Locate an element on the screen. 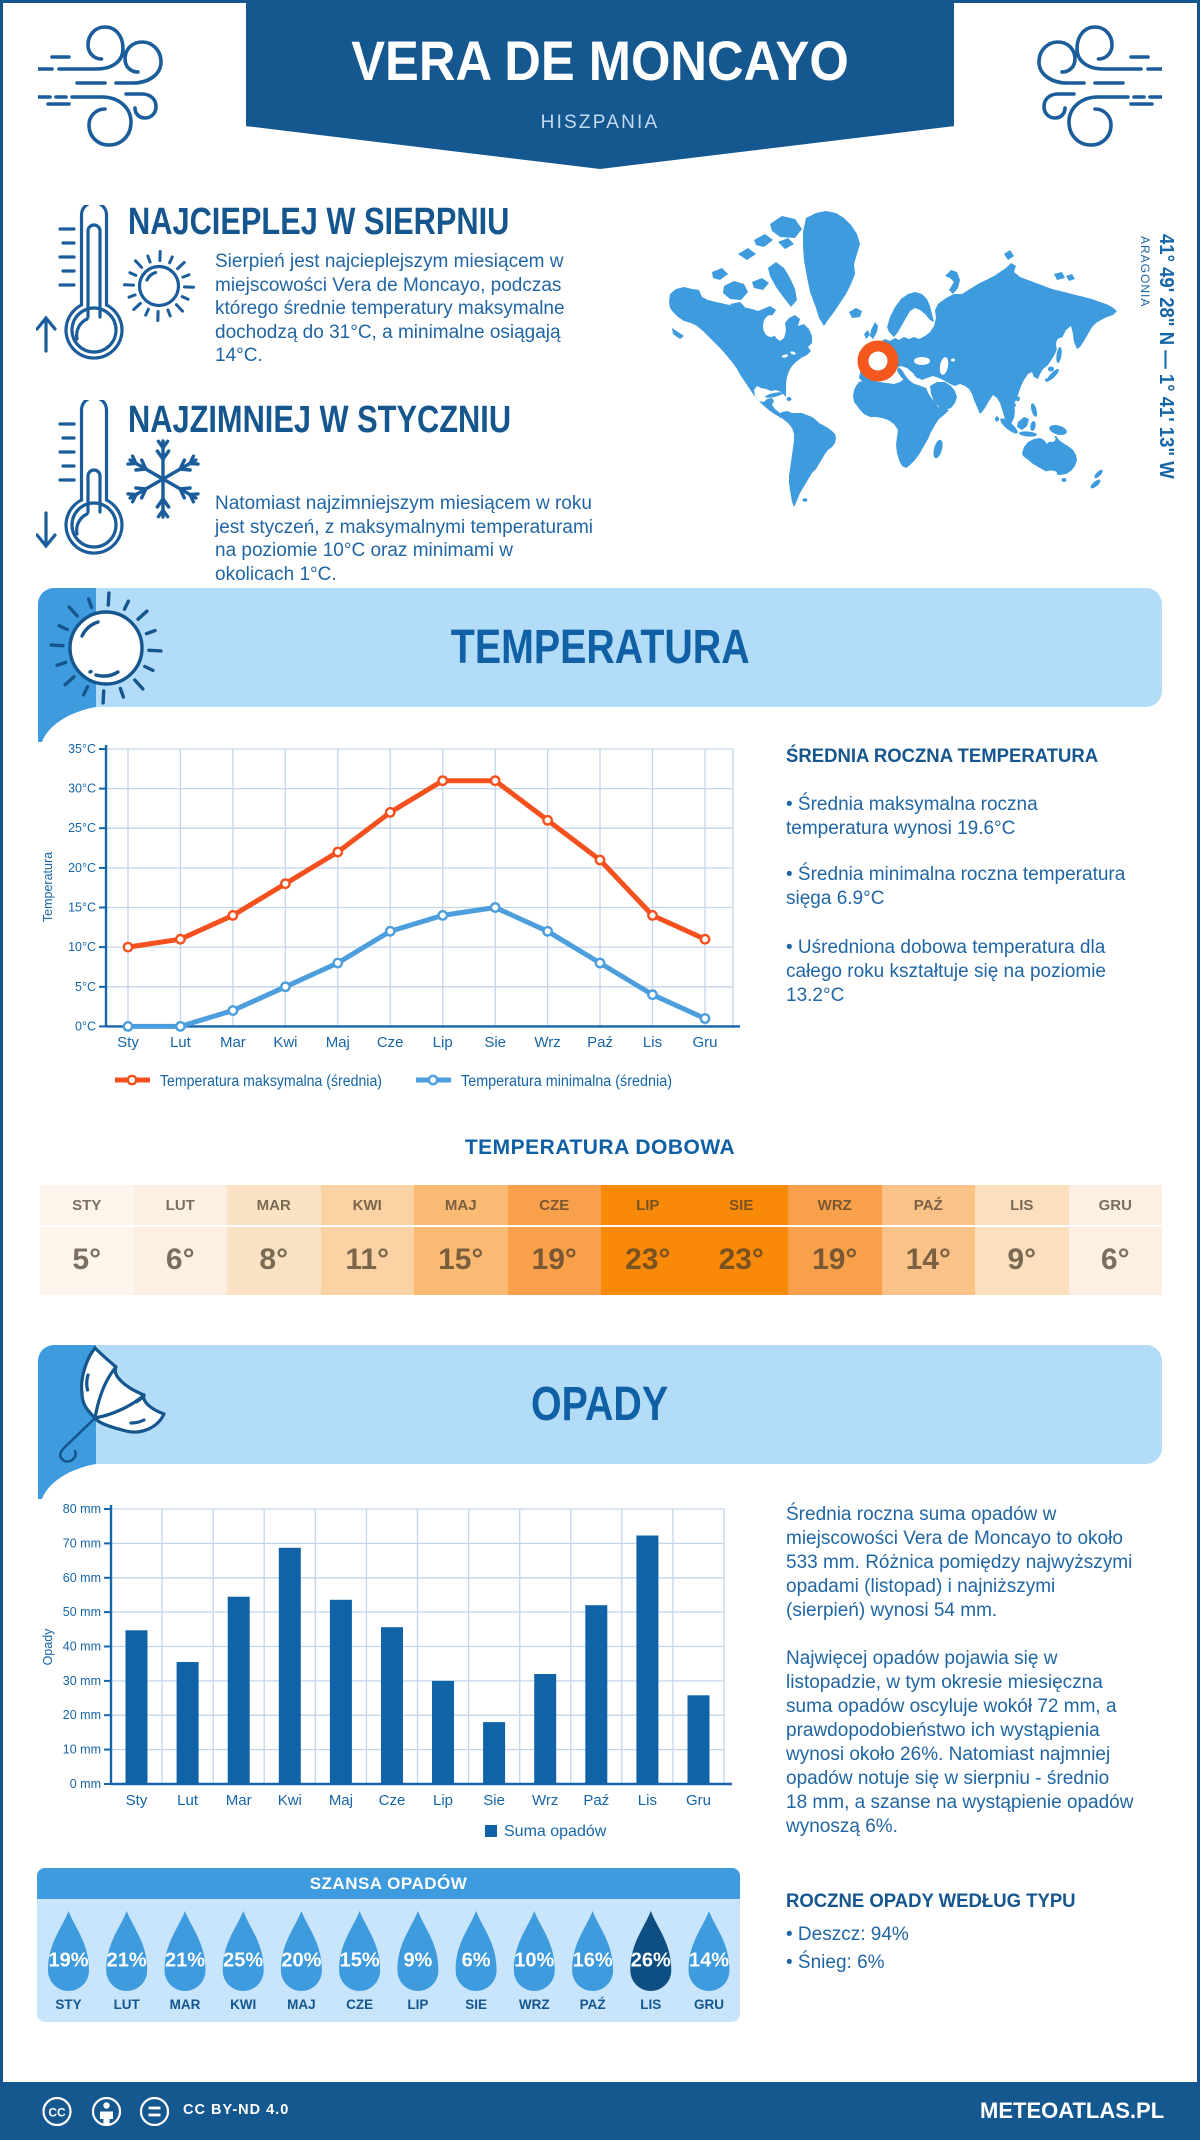 The image size is (1200, 2140). svg-text: 15% is located at coordinates (360, 1961).